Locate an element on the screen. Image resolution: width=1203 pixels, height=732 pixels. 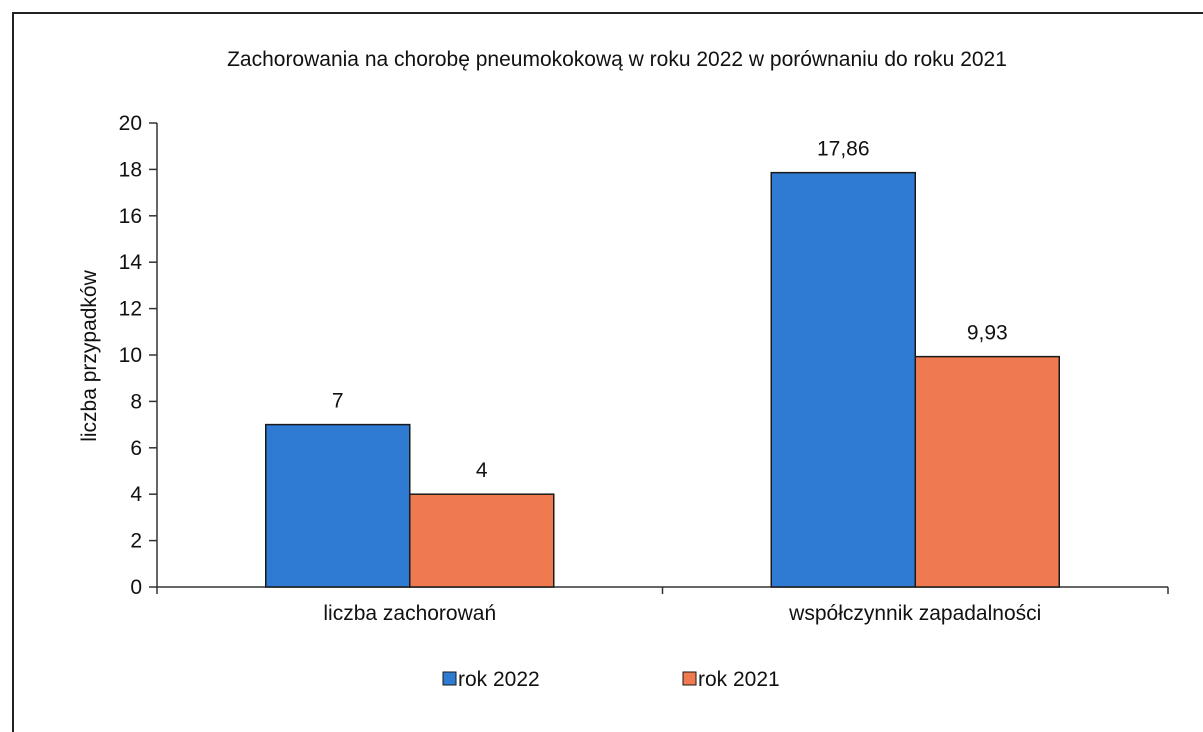
y-tick-label: 18 is located at coordinates (130, 169).